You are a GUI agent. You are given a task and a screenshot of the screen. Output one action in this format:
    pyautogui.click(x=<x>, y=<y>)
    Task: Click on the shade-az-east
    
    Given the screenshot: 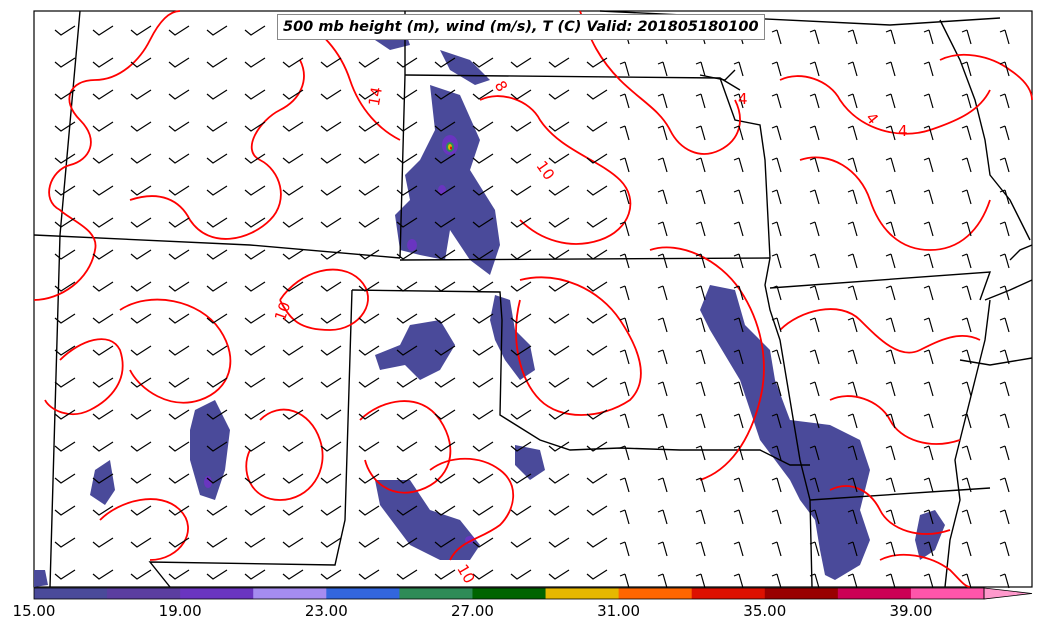 What is the action you would take?
    pyautogui.click(x=210, y=450)
    